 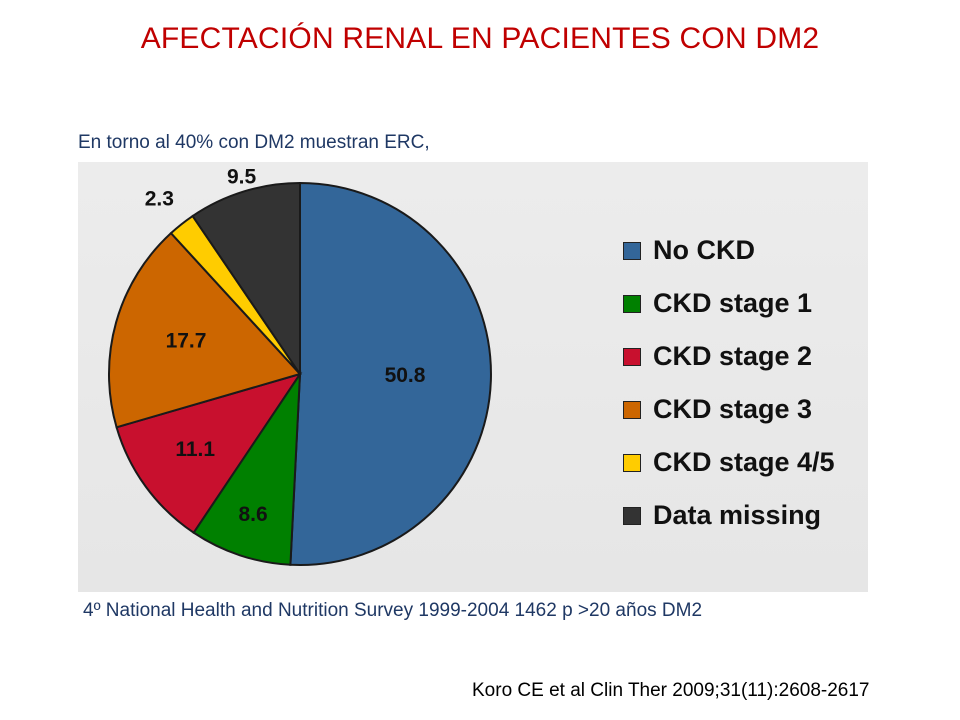 I want to click on legend-label: CKD stage 1, so click(x=733, y=303).